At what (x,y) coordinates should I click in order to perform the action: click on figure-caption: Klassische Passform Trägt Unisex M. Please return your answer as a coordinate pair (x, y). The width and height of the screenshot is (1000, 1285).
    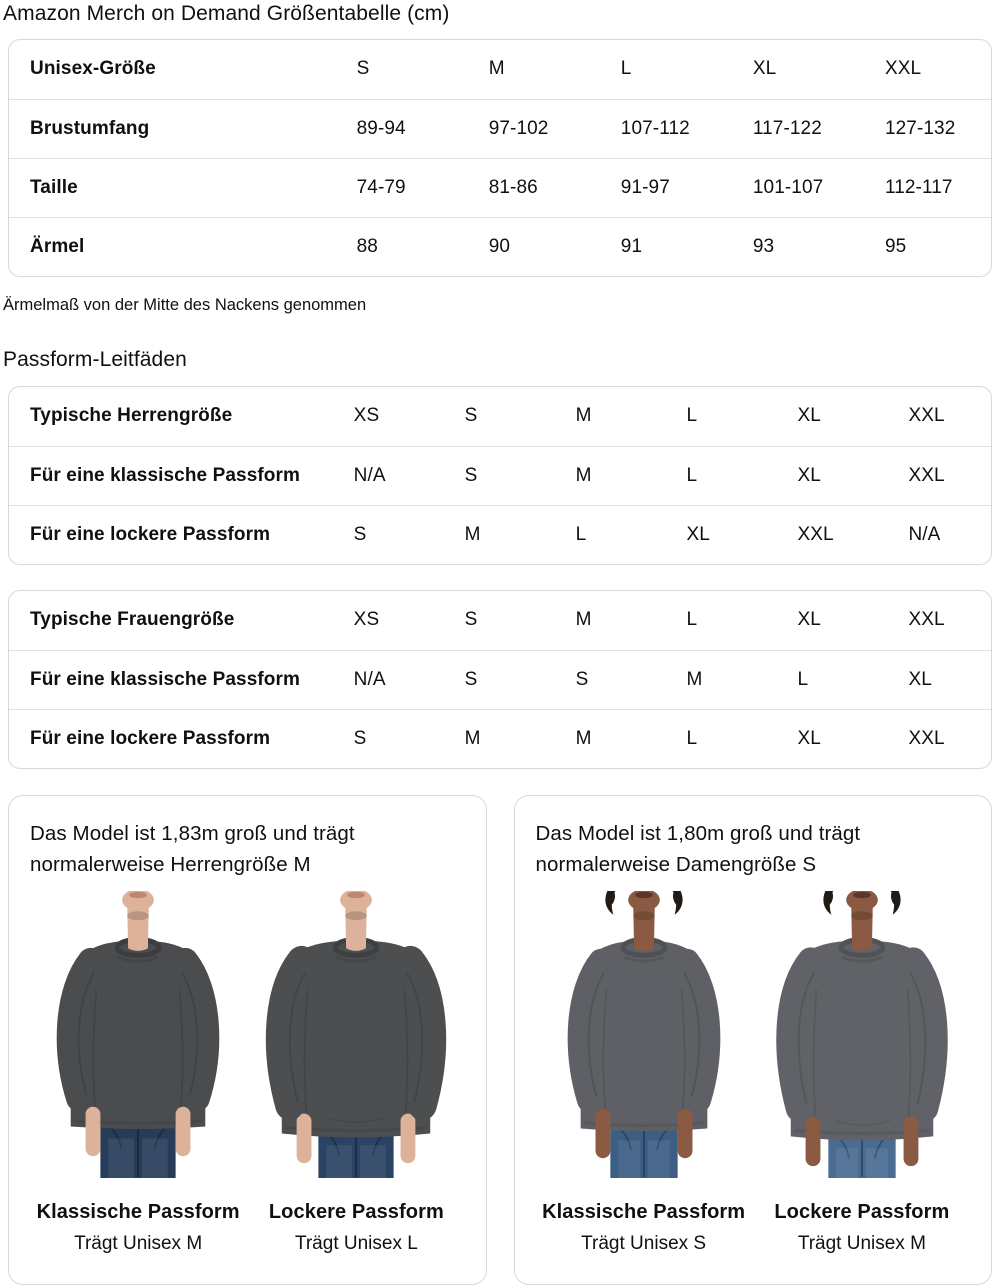
    Looking at the image, I should click on (138, 1216).